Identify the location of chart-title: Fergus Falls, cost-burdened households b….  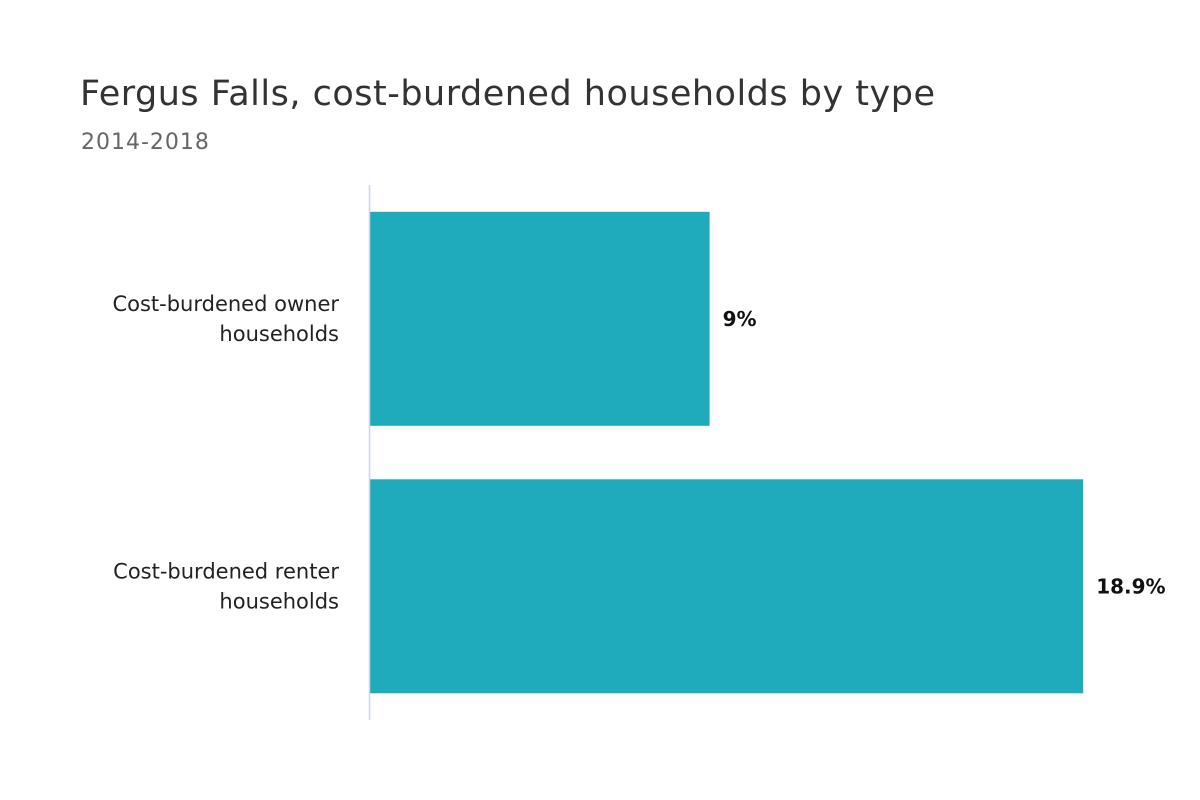
(508, 94).